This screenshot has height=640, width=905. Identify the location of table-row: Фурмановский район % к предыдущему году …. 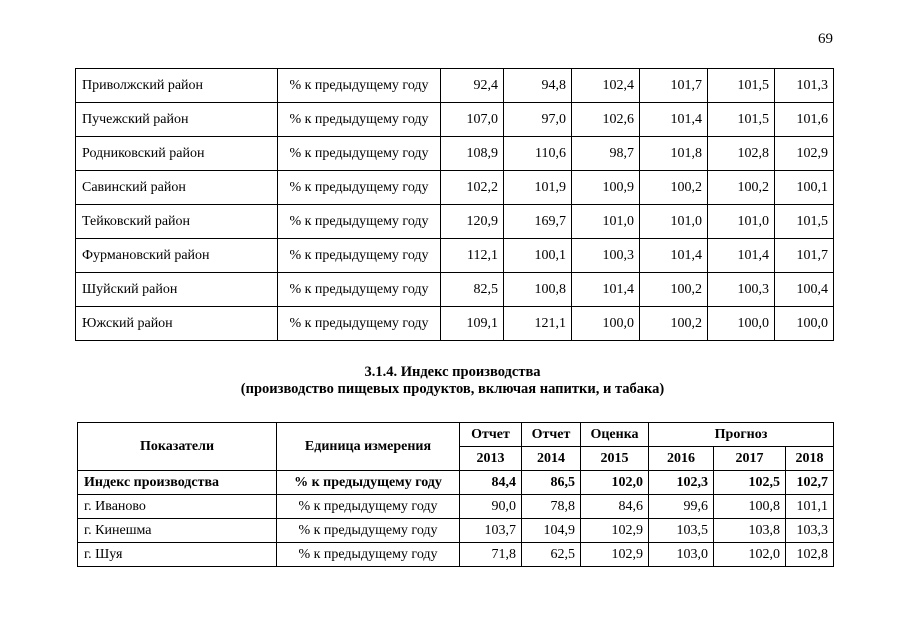
(454, 255).